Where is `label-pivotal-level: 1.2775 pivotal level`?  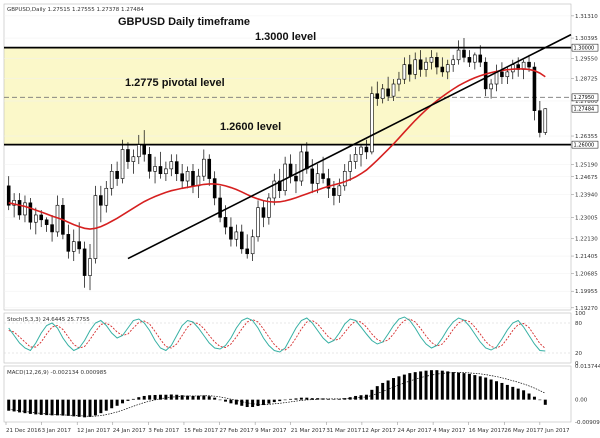
label-pivotal-level: 1.2775 pivotal level is located at coordinates (175, 83).